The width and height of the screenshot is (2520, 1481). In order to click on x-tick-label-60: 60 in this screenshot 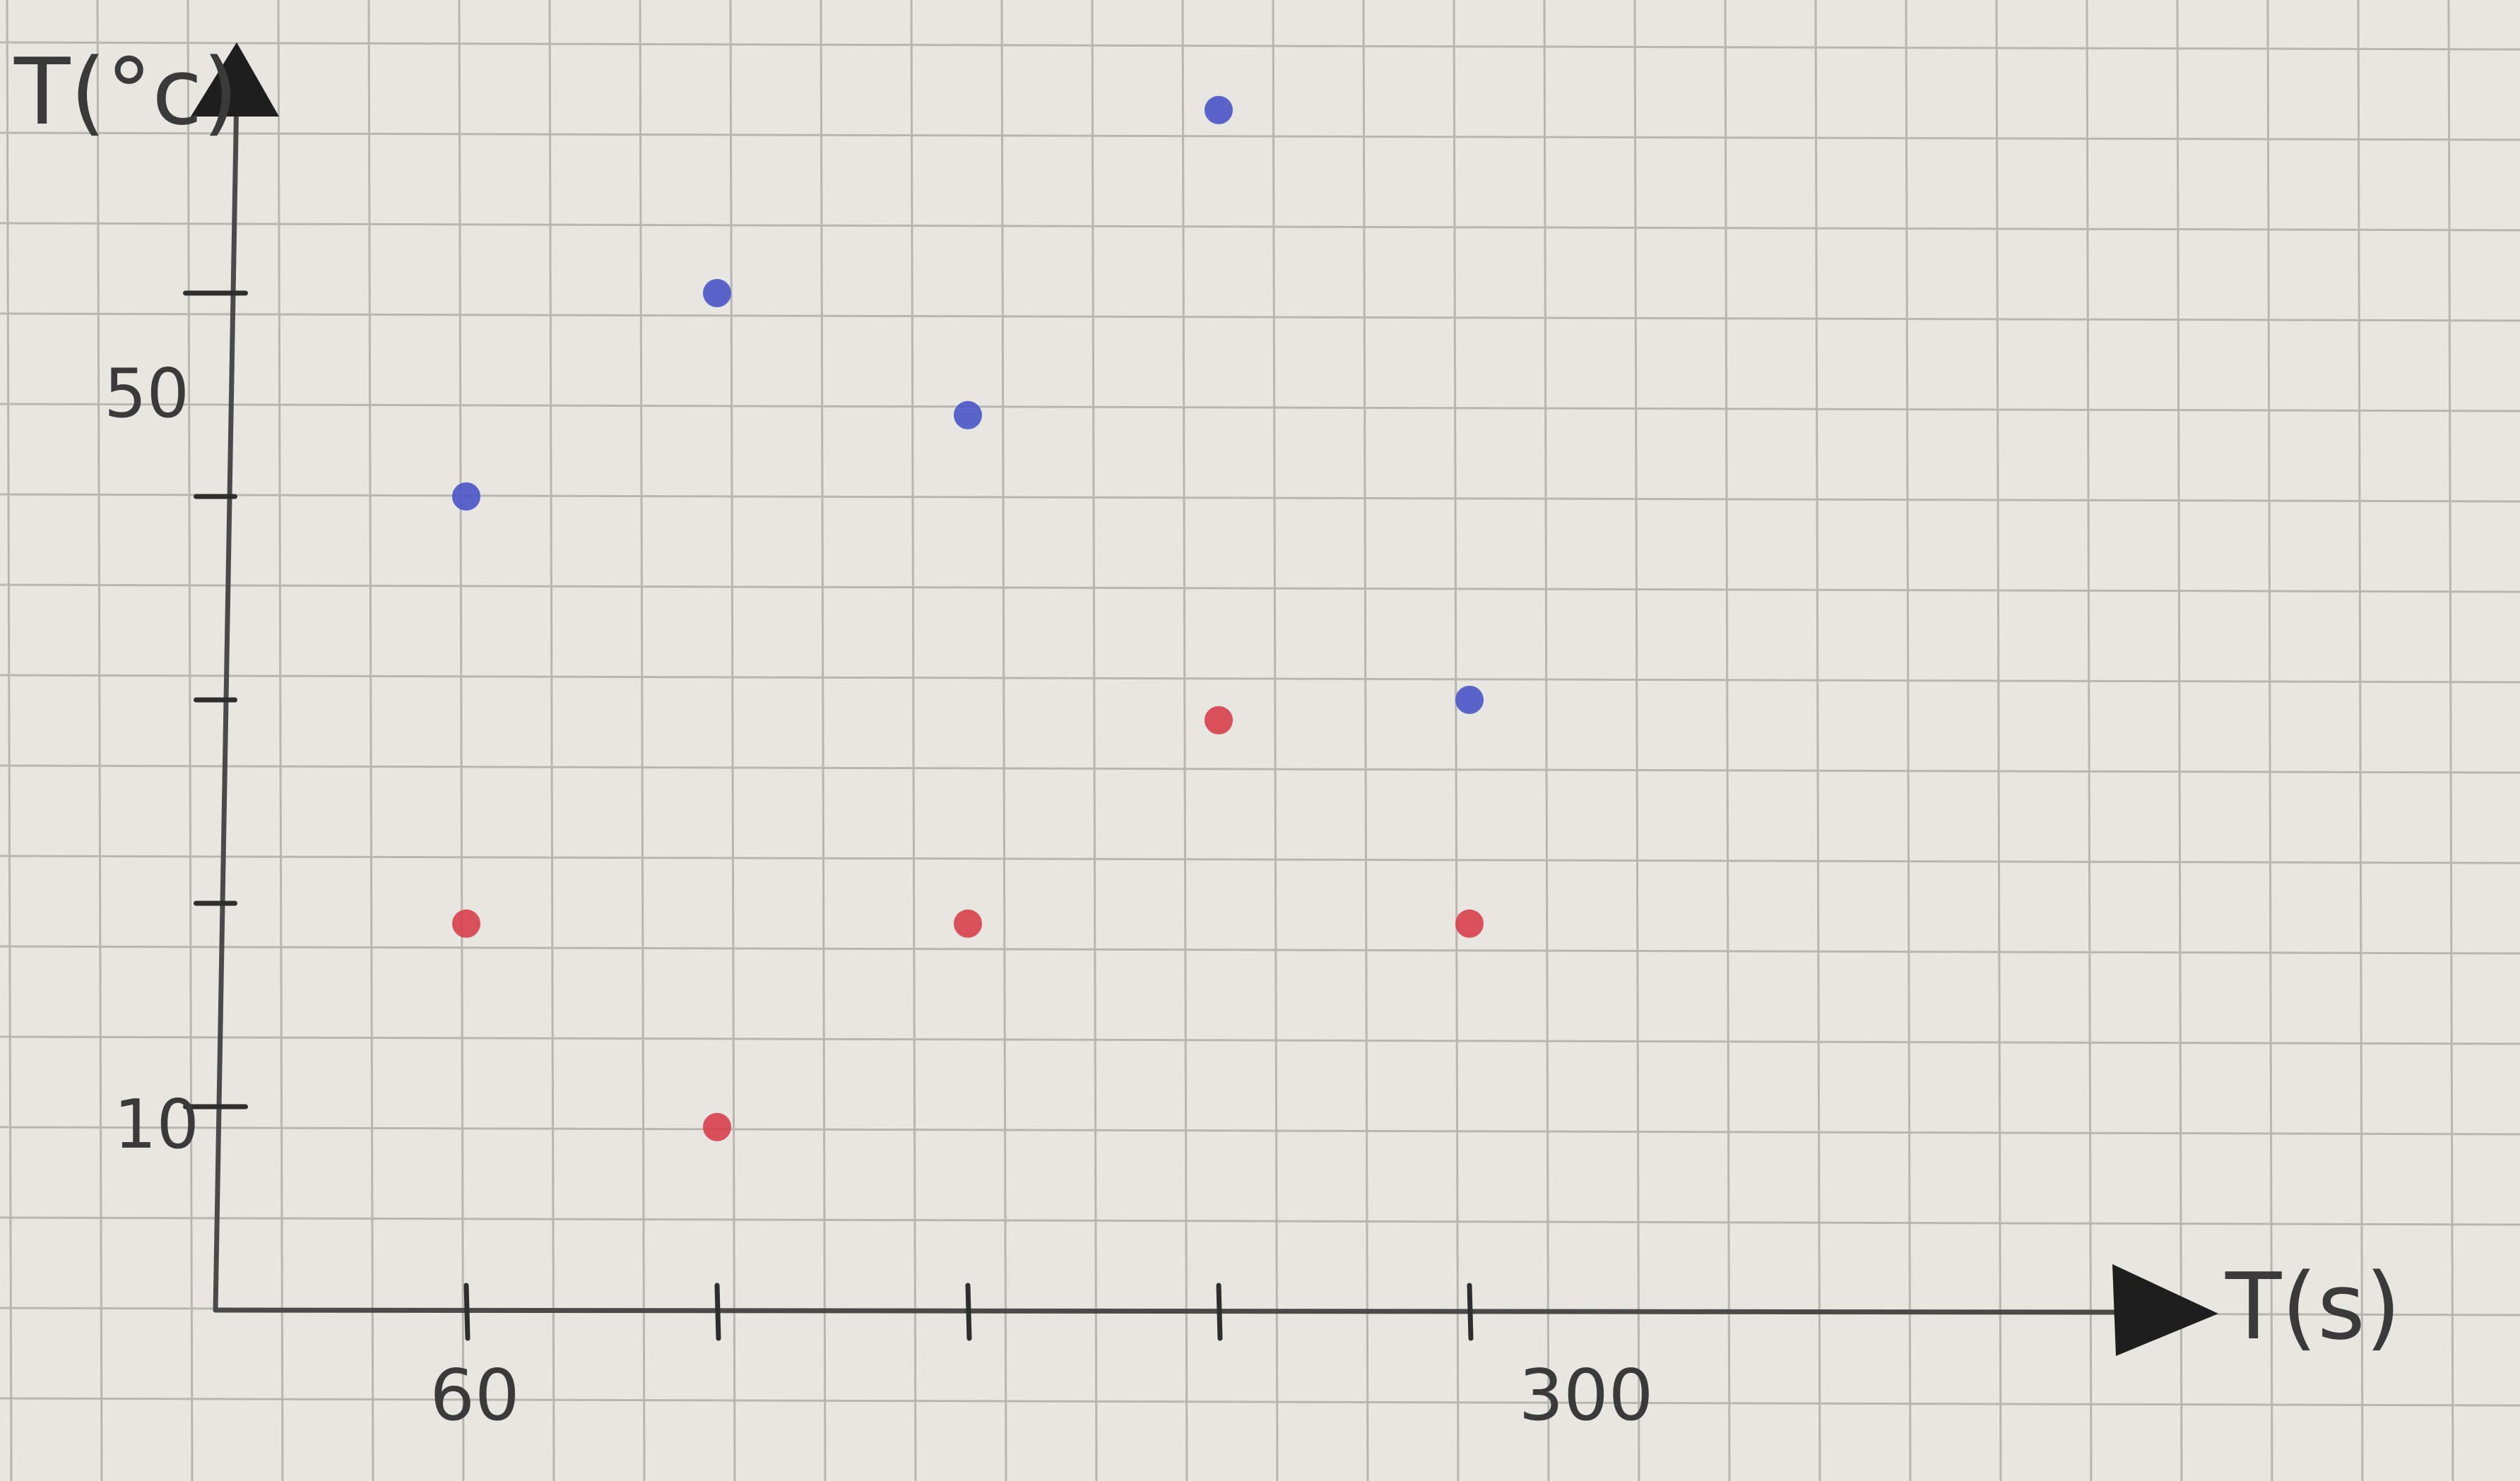, I will do `click(475, 1396)`.